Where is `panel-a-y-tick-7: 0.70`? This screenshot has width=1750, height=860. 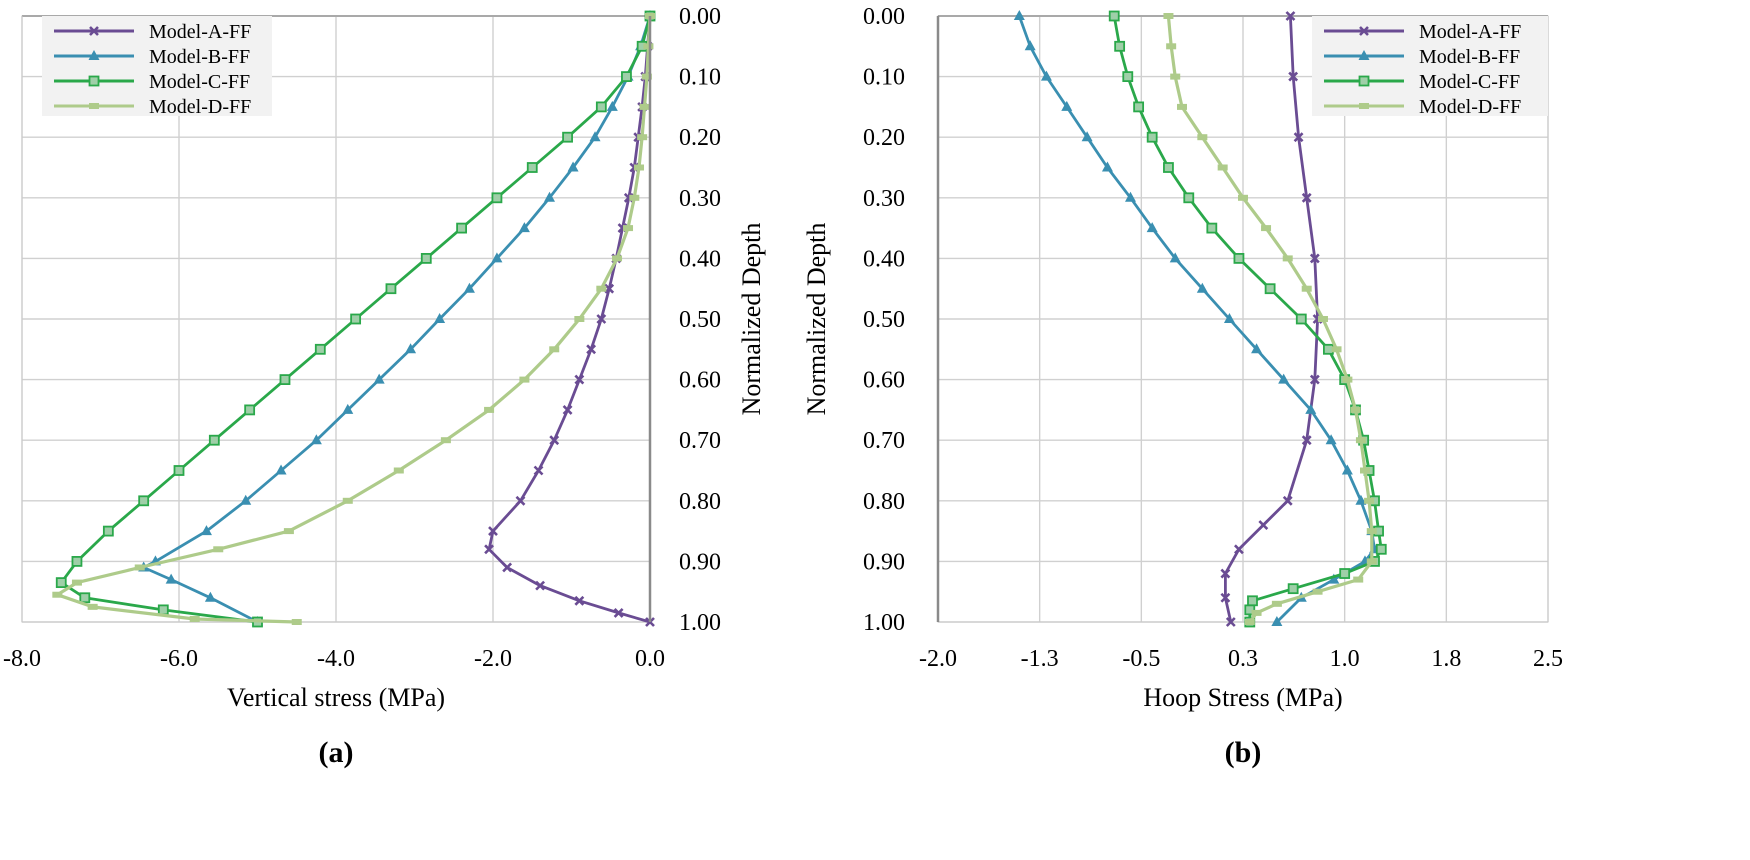
panel-a-y-tick-7: 0.70 is located at coordinates (700, 441).